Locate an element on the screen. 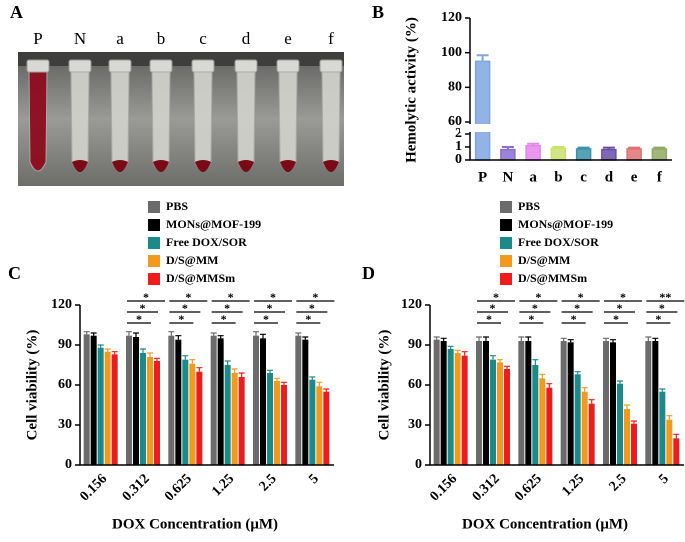  y-tick-label: 80 is located at coordinates (455, 87).